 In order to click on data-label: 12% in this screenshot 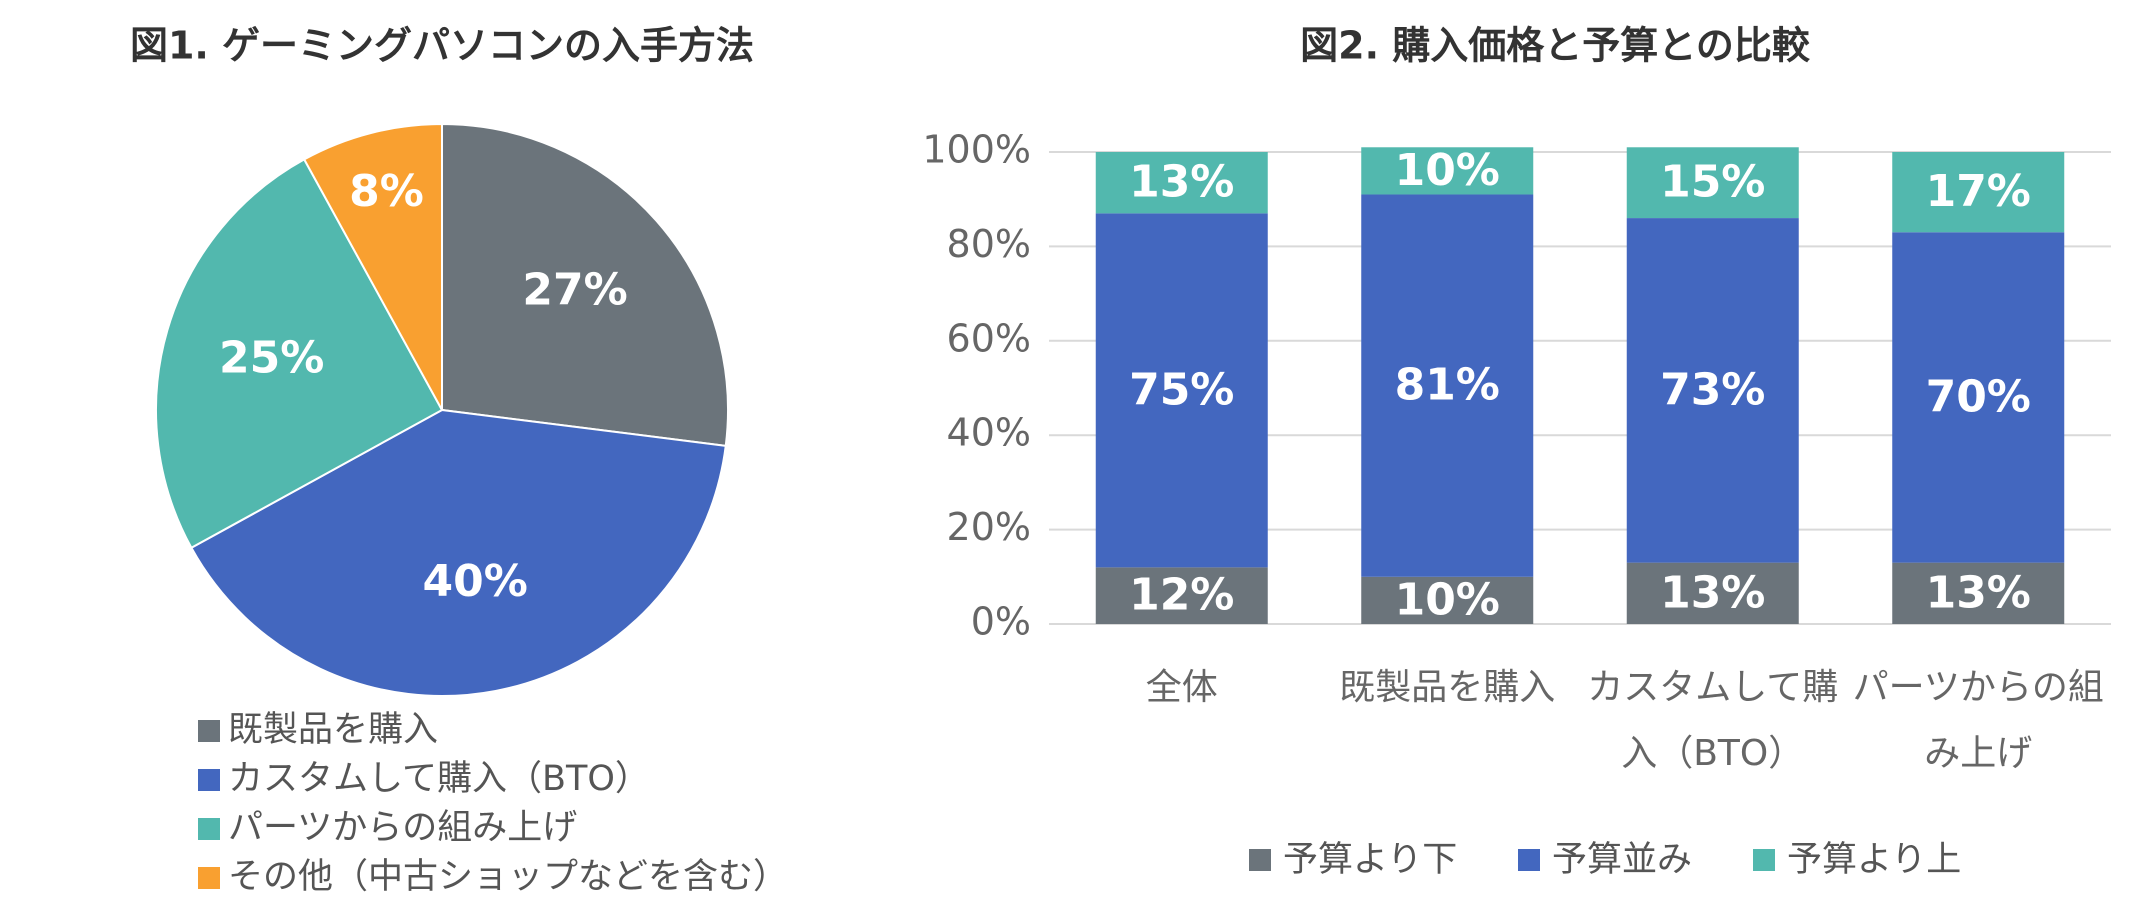, I will do `click(1181, 595)`.